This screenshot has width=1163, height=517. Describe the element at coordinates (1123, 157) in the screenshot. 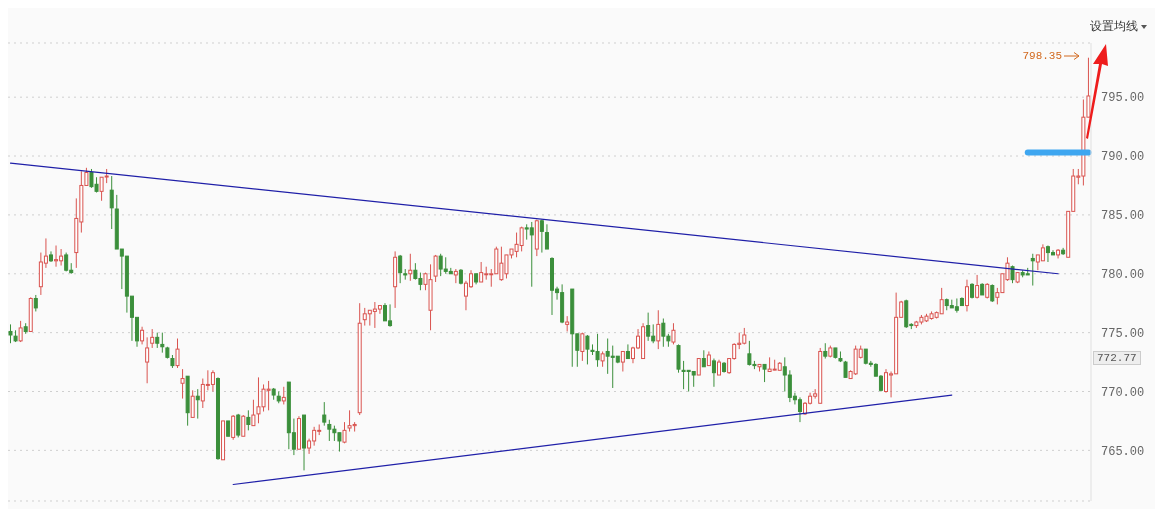

I see `y-tick-label: 790.00` at that location.